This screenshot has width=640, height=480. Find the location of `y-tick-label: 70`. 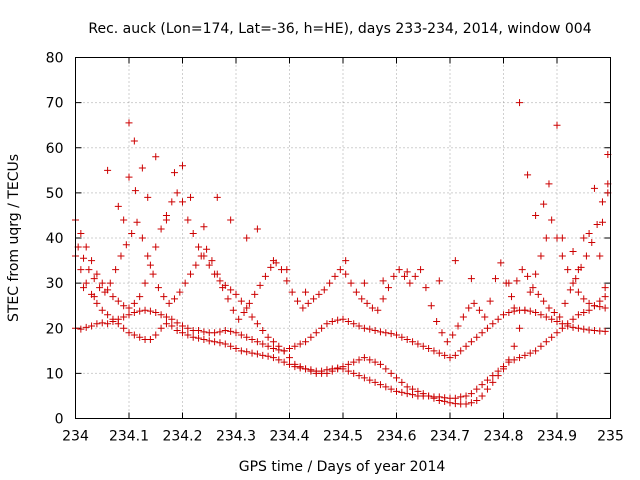

y-tick-label: 70 is located at coordinates (55, 104).